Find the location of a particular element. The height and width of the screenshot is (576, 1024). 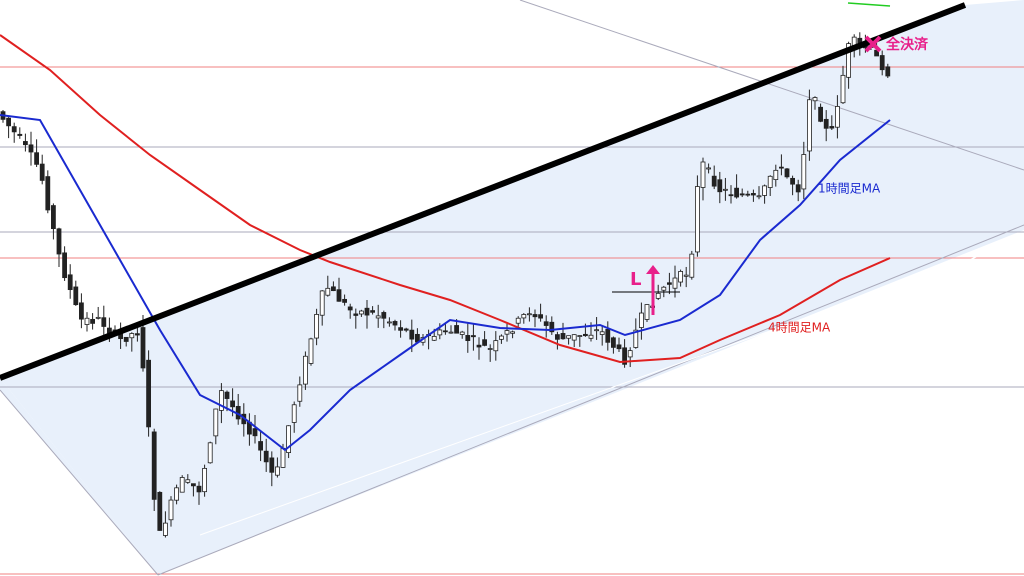

ma-1h-label: 1時間足MA is located at coordinates (849, 189).